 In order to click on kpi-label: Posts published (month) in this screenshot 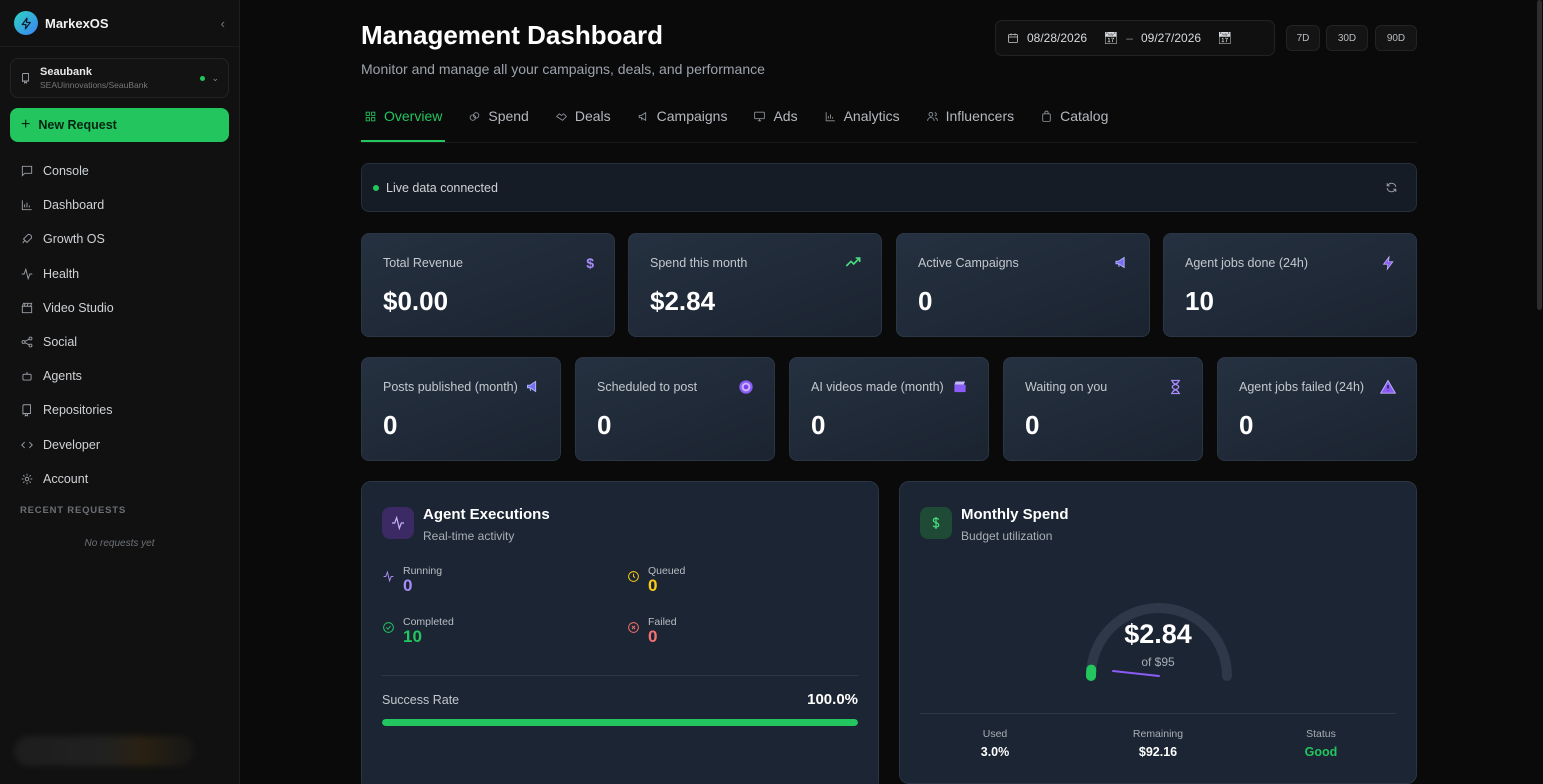, I will do `click(450, 387)`.